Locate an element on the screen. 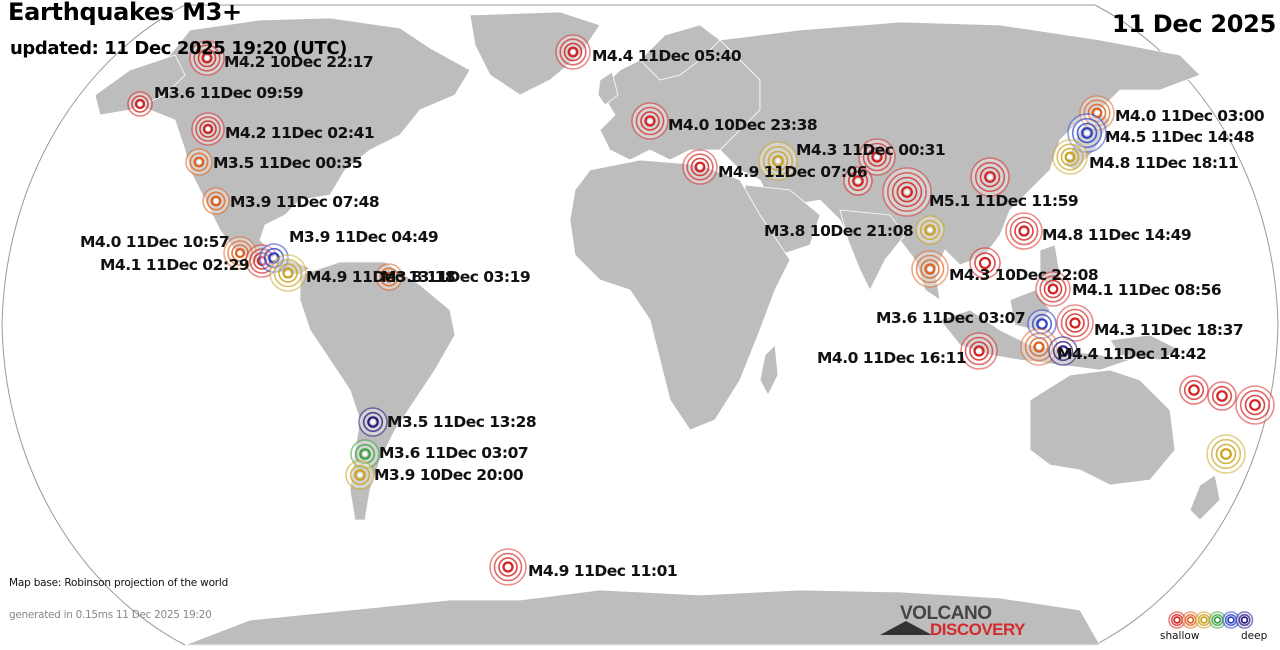 This screenshot has height=650, width=1280. quake-label: M4.3 10Dec 22:08 is located at coordinates (1024, 275).